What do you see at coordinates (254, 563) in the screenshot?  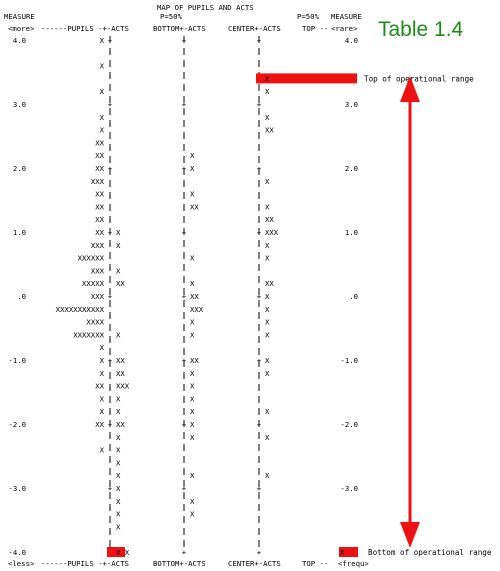 I see `footer-center-acts: CENTER+-ACTS` at bounding box center [254, 563].